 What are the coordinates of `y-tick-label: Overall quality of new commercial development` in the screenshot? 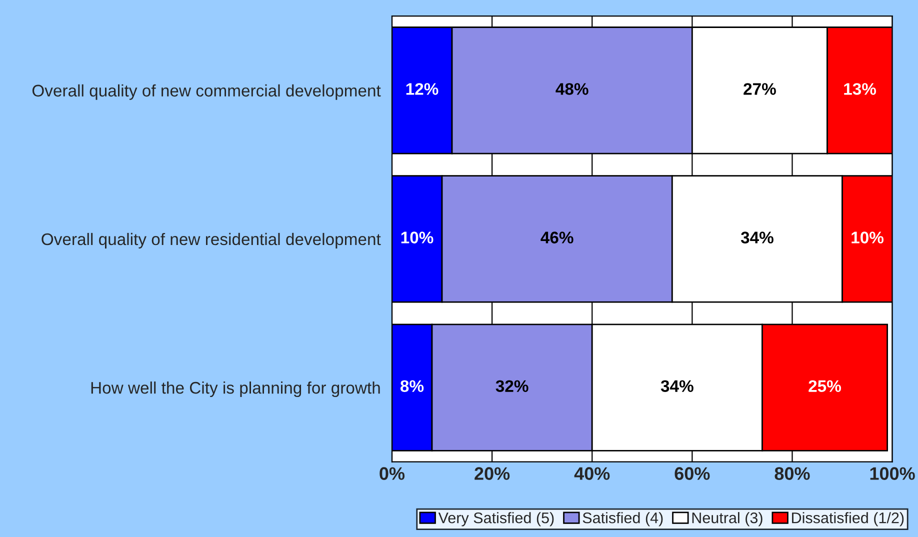 It's located at (206, 92).